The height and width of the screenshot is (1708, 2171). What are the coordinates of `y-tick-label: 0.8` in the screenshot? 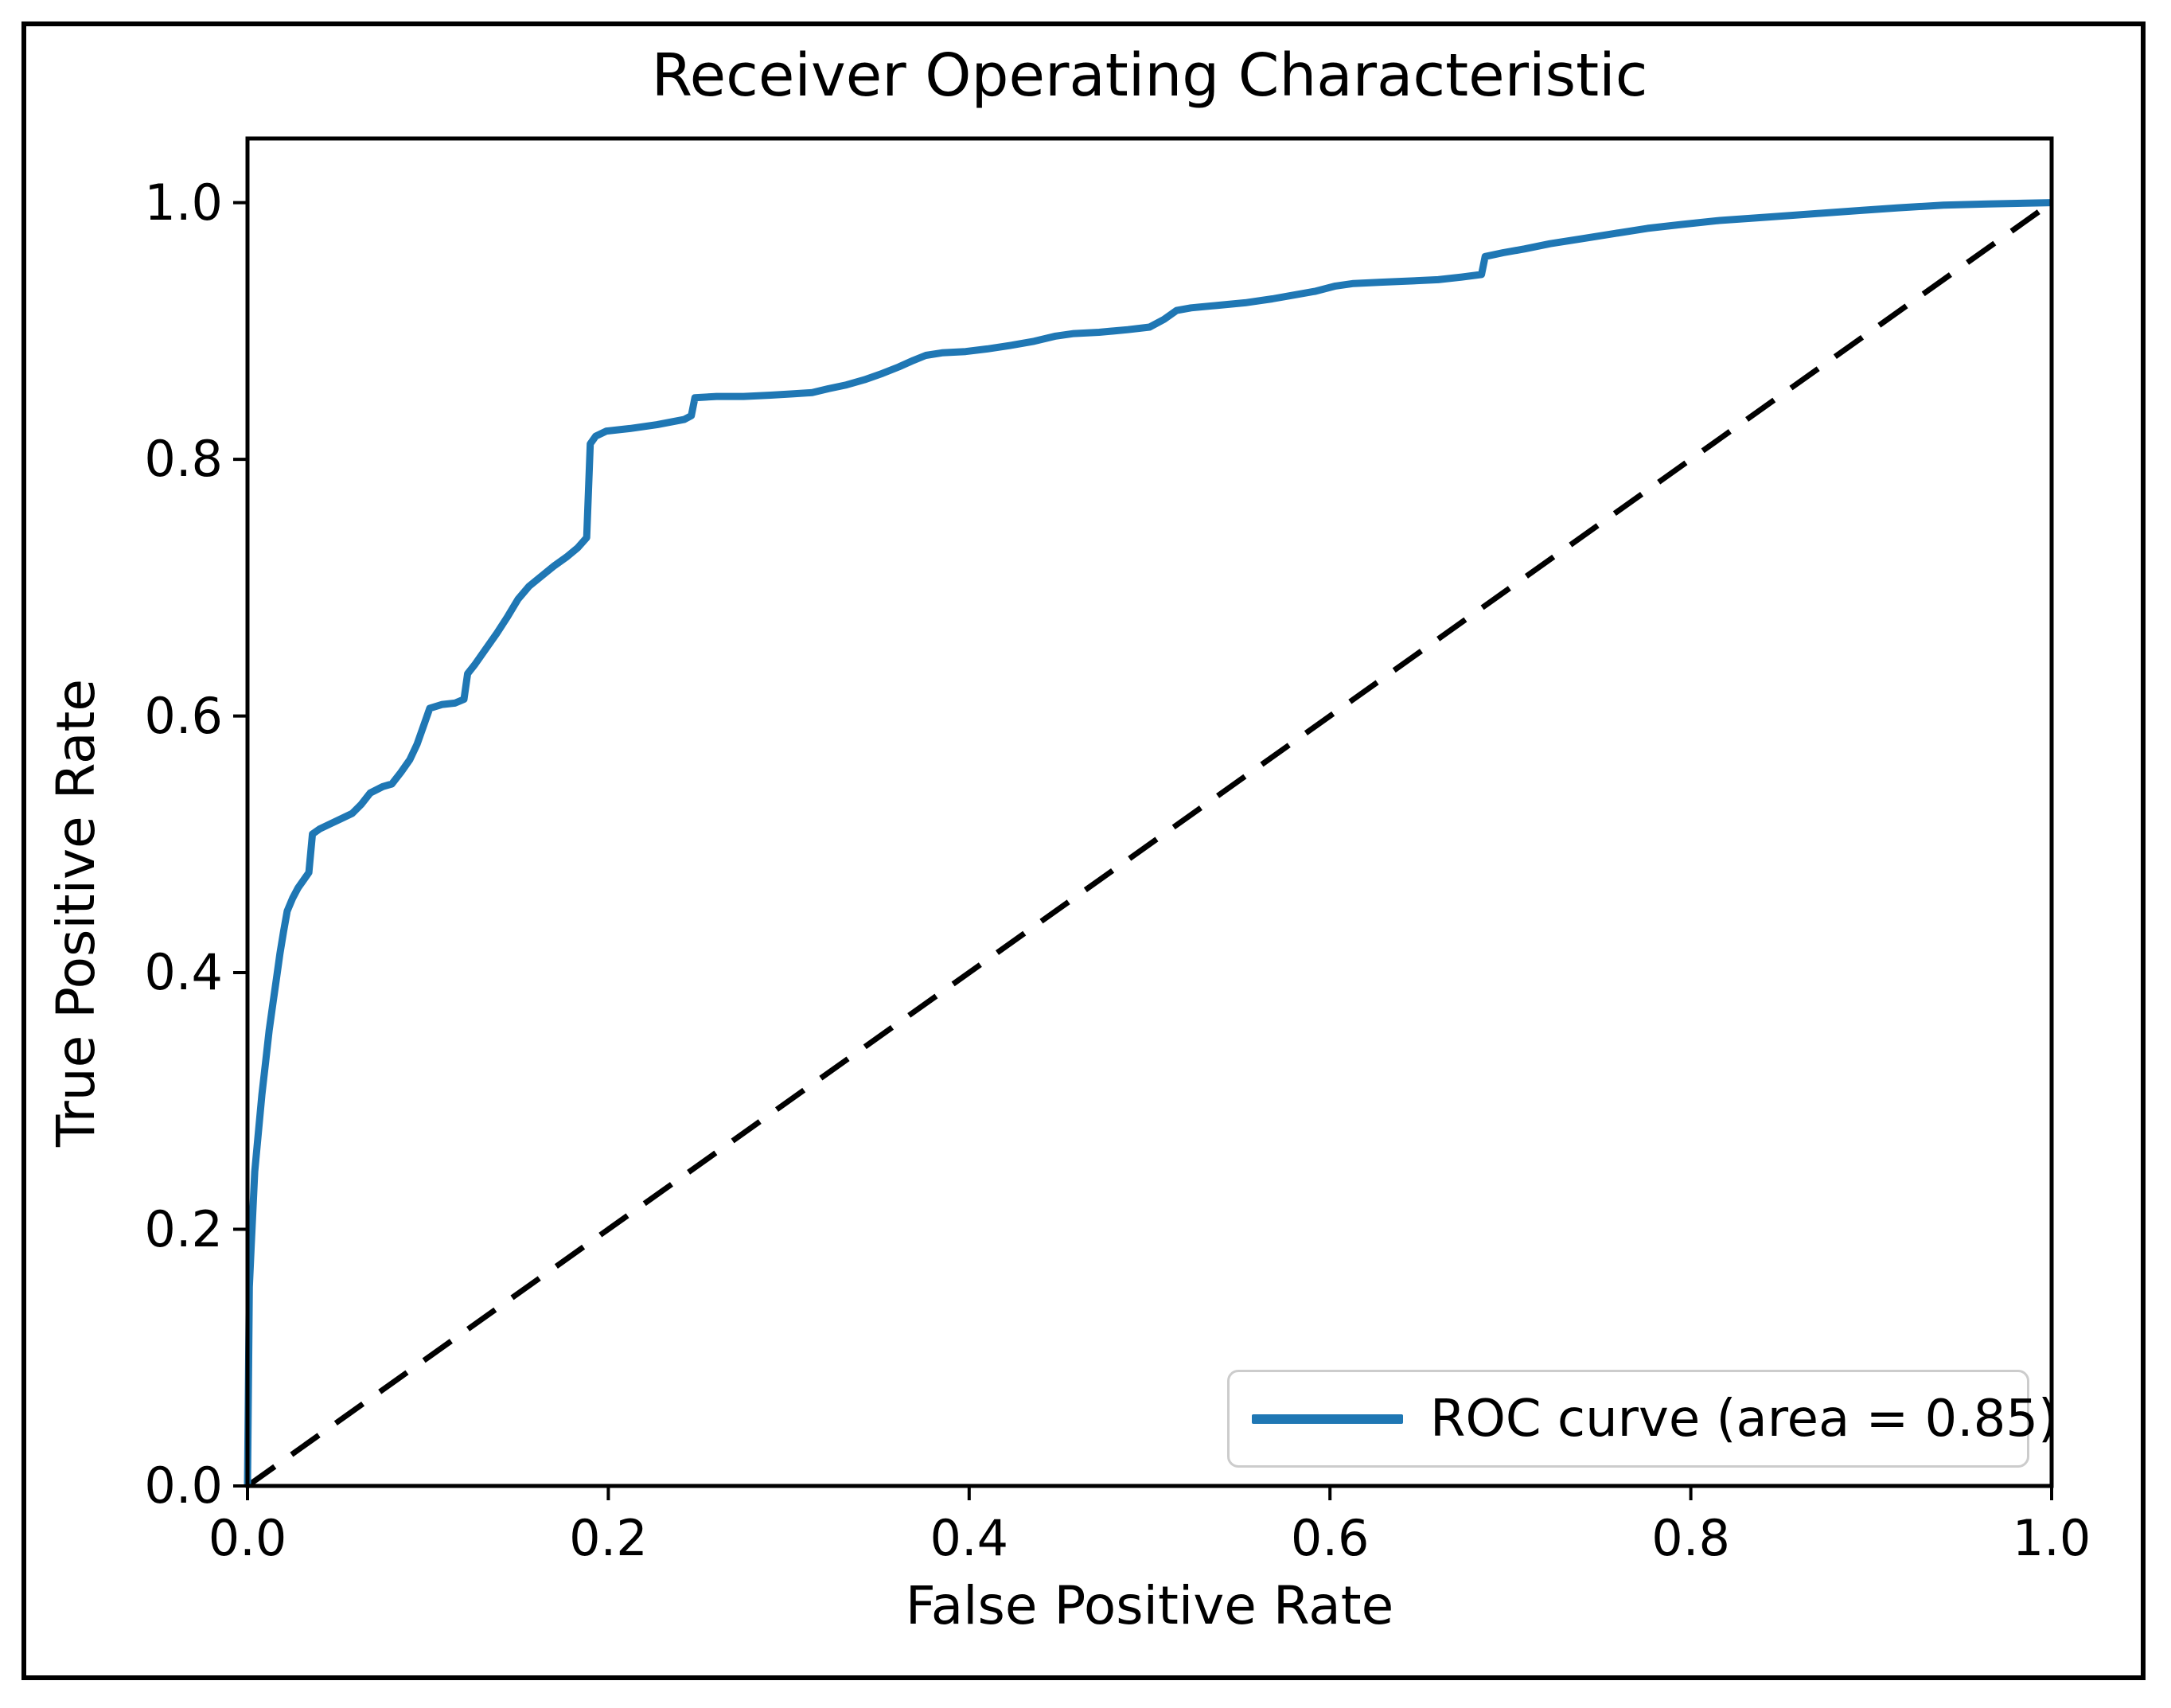 It's located at (183, 459).